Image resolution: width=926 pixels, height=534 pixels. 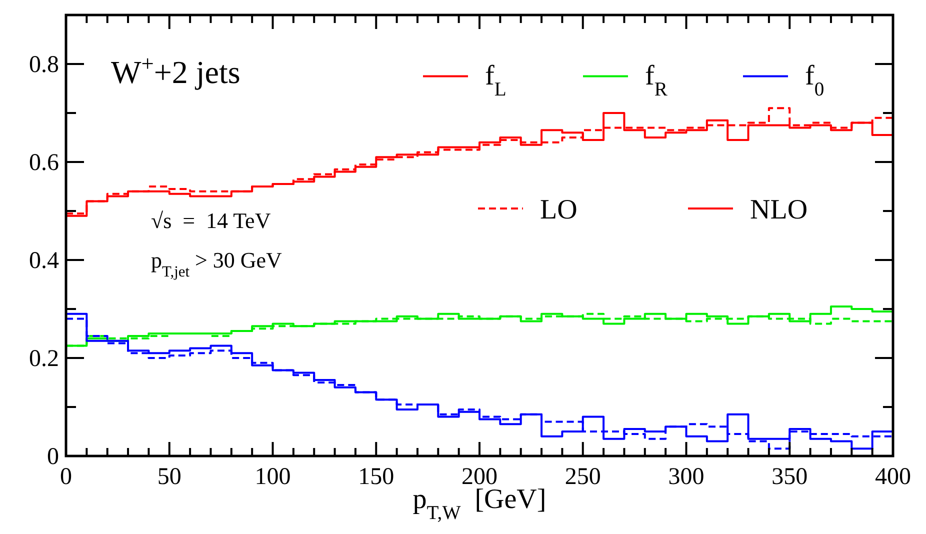 I want to click on x-tick-label: 350, so click(x=790, y=477).